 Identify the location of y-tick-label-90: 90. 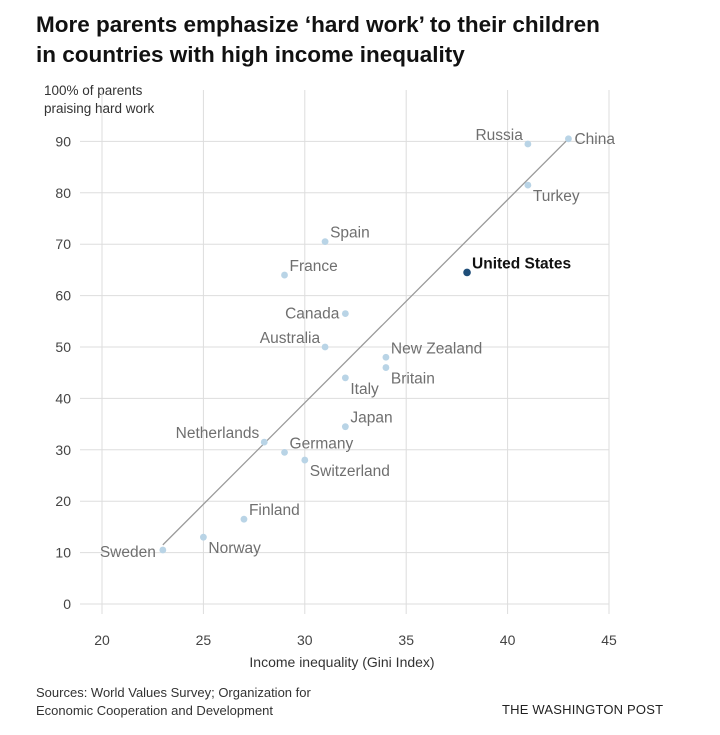
(63, 141).